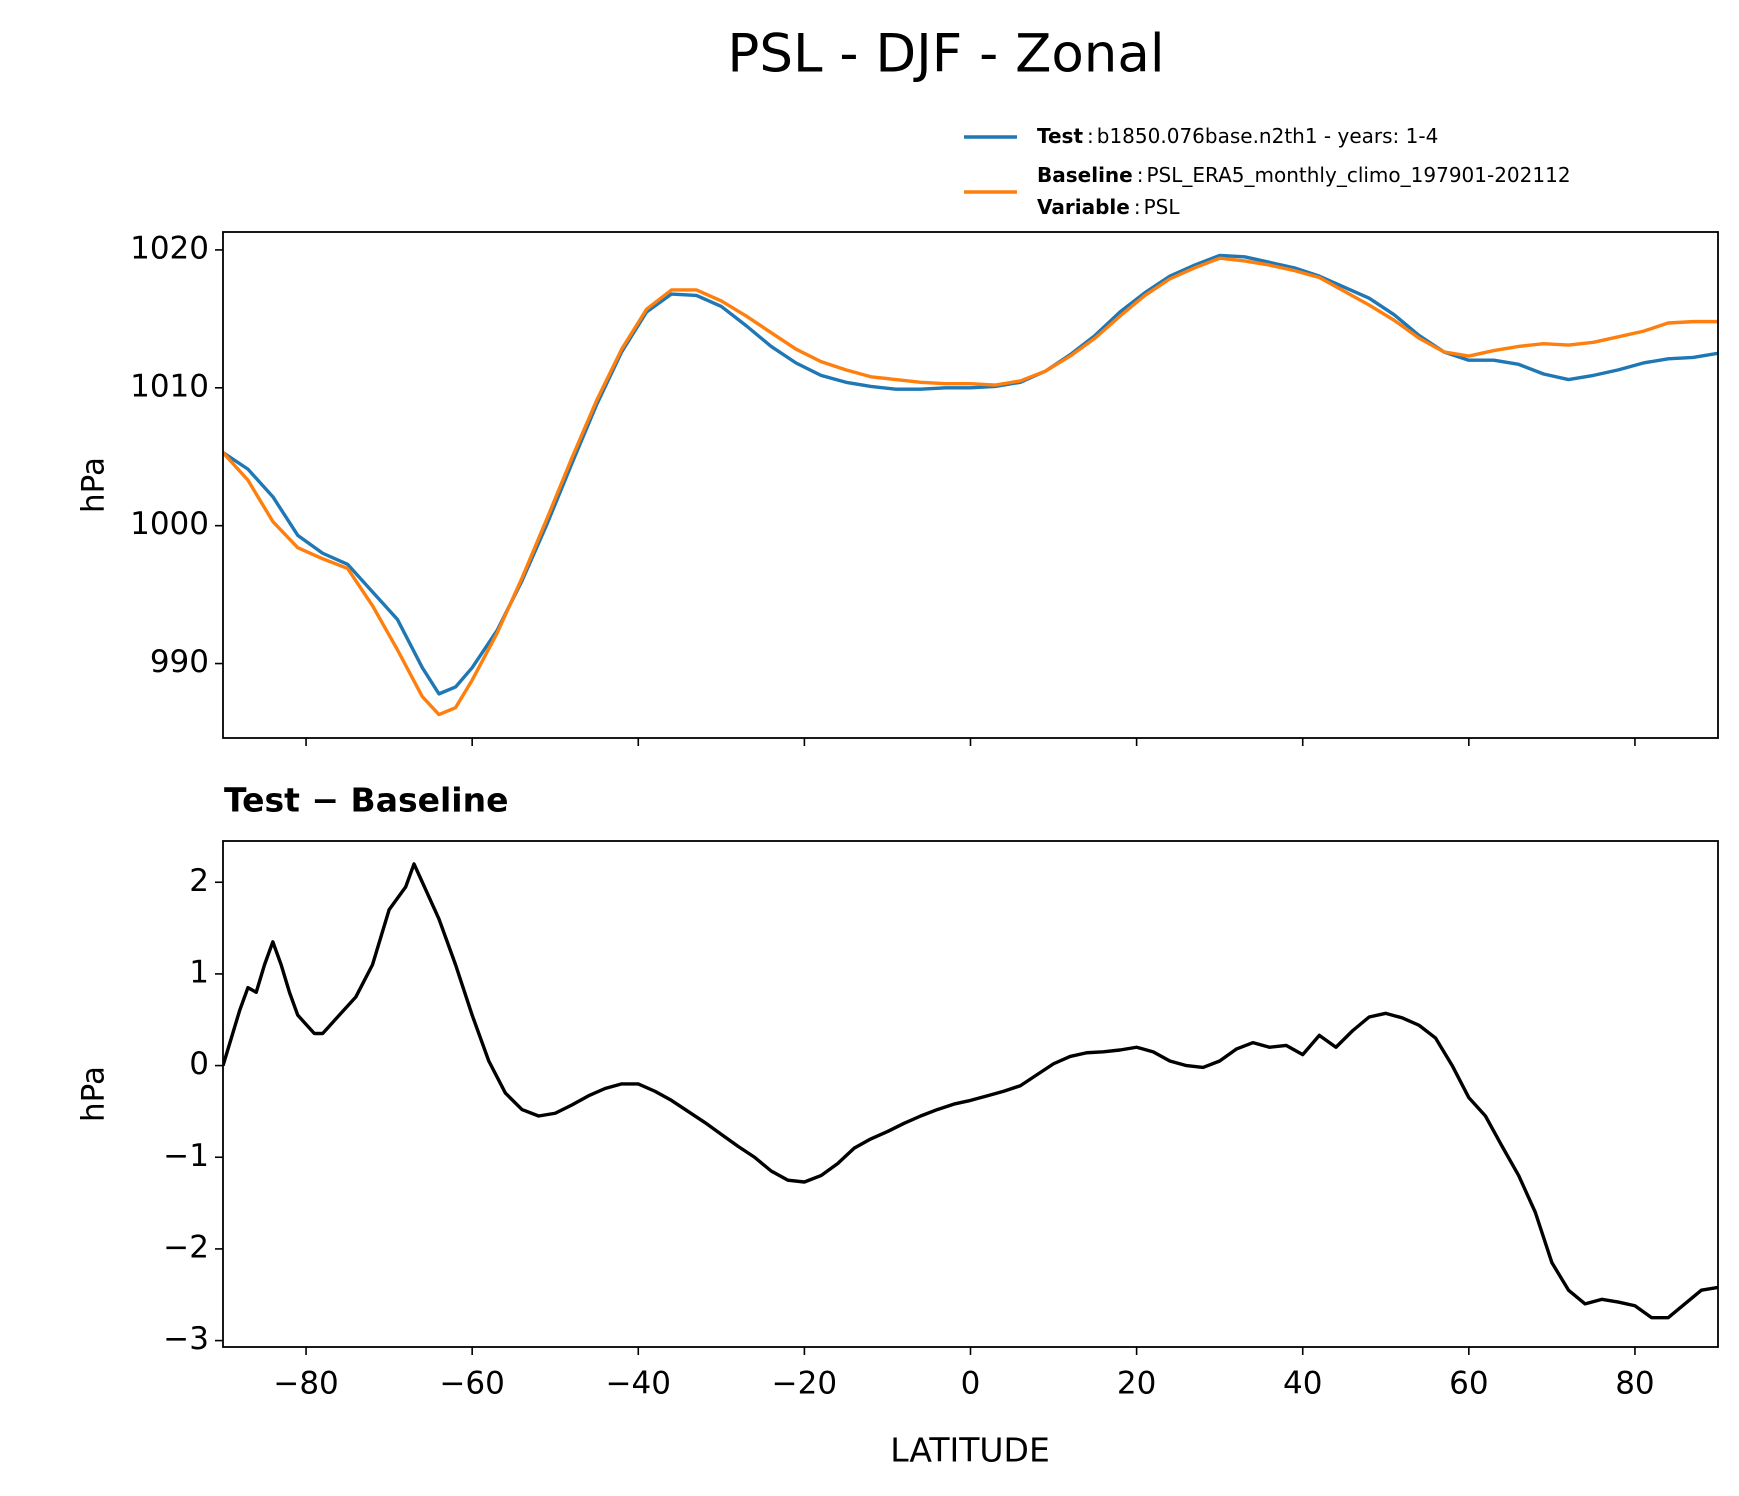  I want to click on y-tick-label: 0, so click(199, 1064).